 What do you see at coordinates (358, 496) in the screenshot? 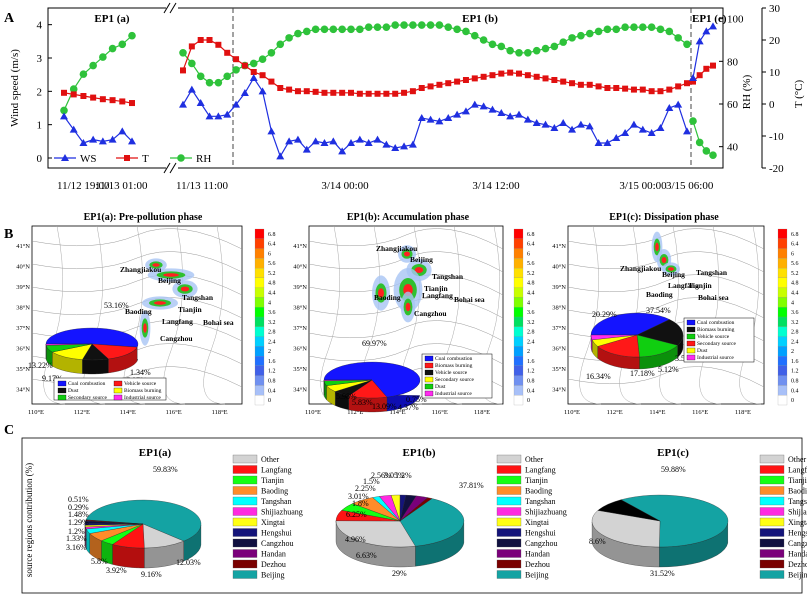
I see `region-slice-label: 3.01%` at bounding box center [358, 496].